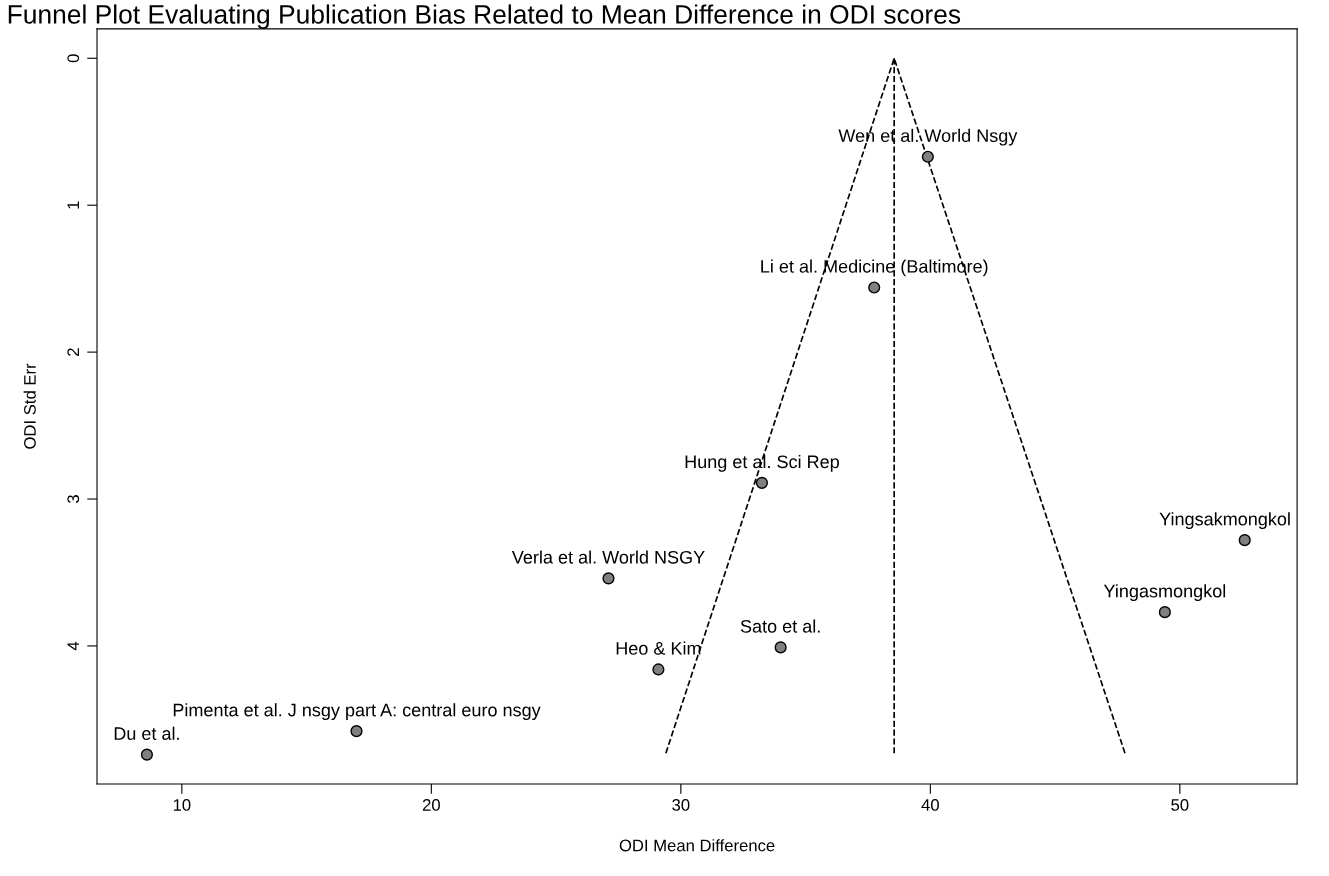 The height and width of the screenshot is (876, 1329). Describe the element at coordinates (1224, 521) in the screenshot. I see `annotation: Yingsakmongkol` at that location.